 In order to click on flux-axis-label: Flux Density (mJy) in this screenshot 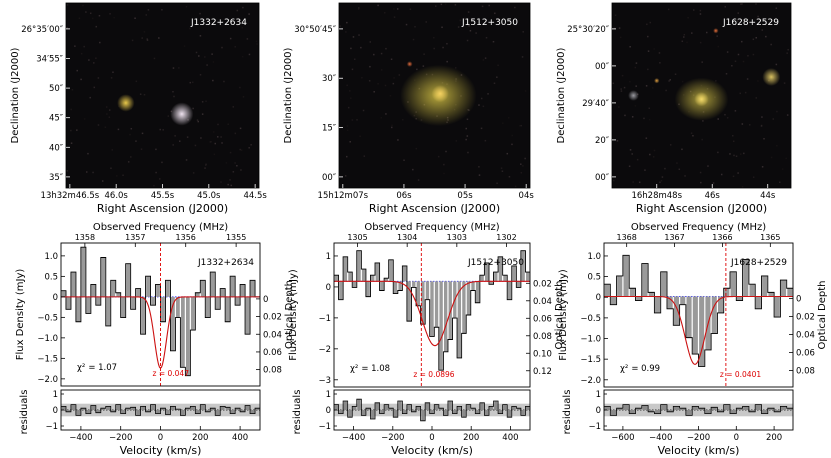, I will do `click(563, 315)`.